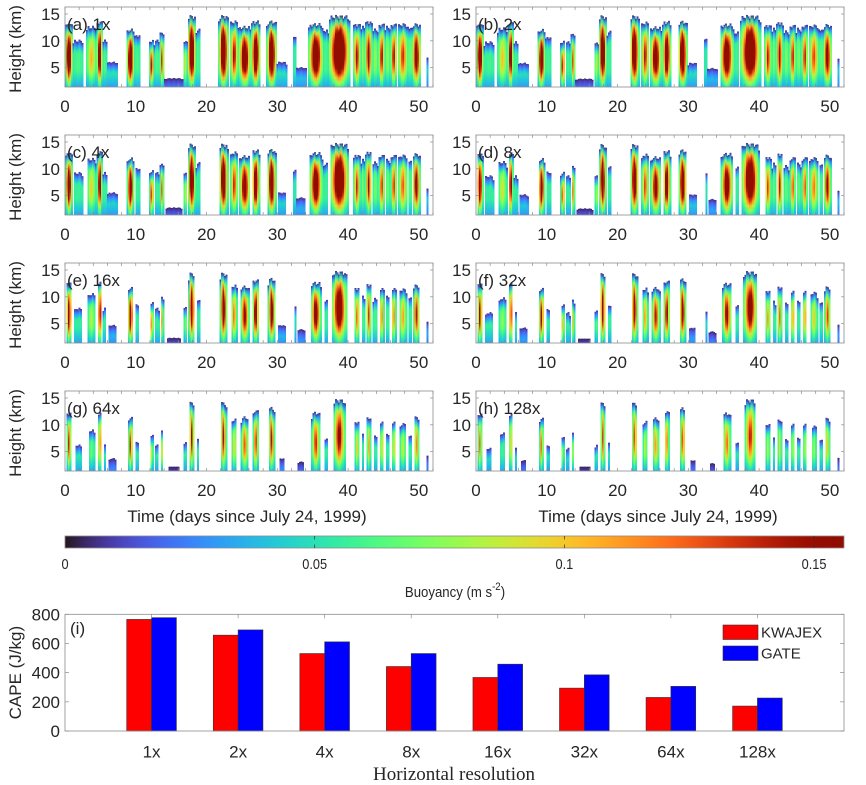 This screenshot has height=785, width=866. I want to click on x-tick-label: 0, so click(475, 362).